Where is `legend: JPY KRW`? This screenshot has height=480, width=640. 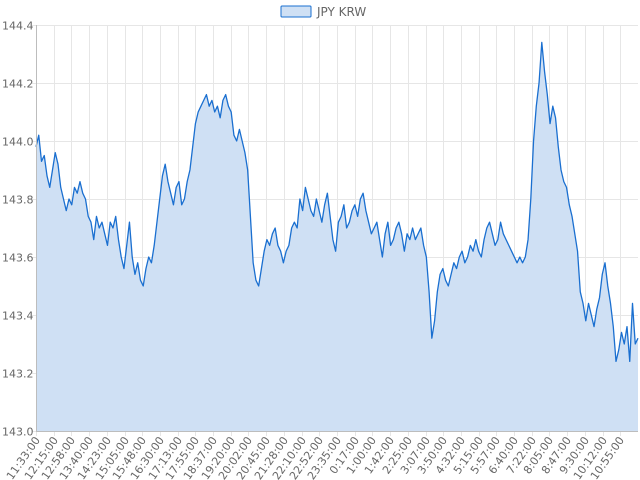
legend: JPY KRW is located at coordinates (323, 12).